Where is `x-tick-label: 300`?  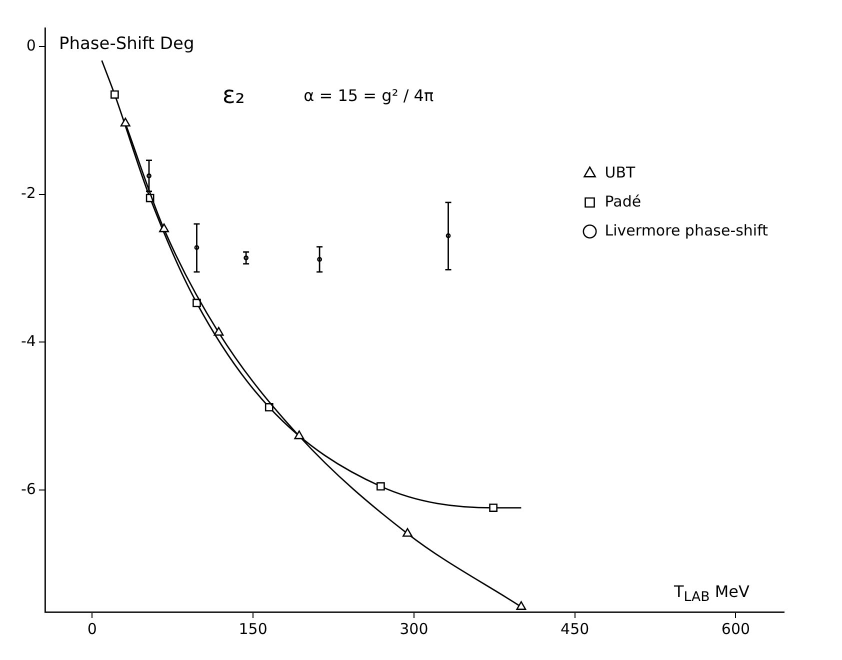
x-tick-label: 300 is located at coordinates (414, 629).